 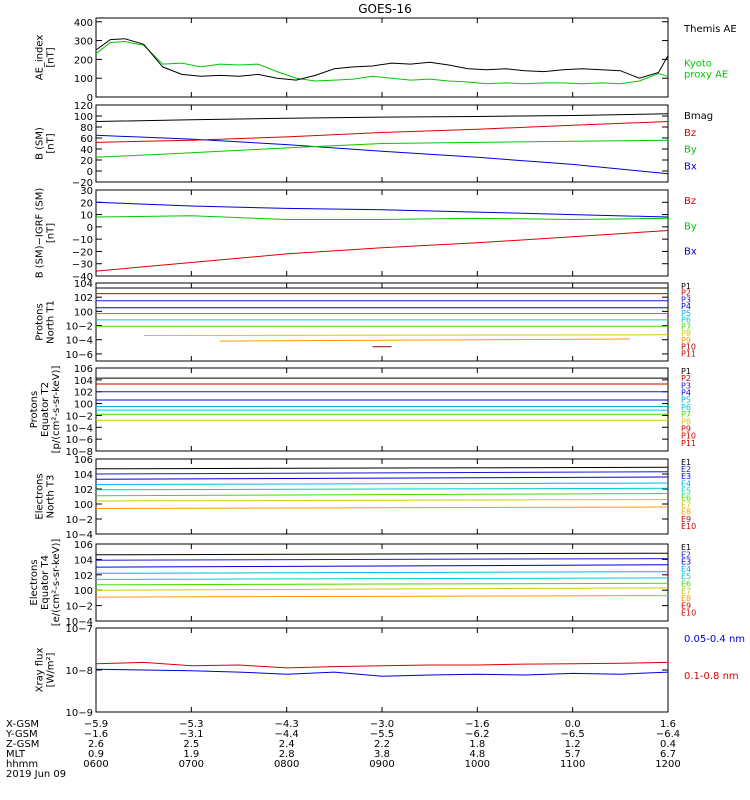 What do you see at coordinates (83, 284) in the screenshot?
I see `y-tick-label: 104` at bounding box center [83, 284].